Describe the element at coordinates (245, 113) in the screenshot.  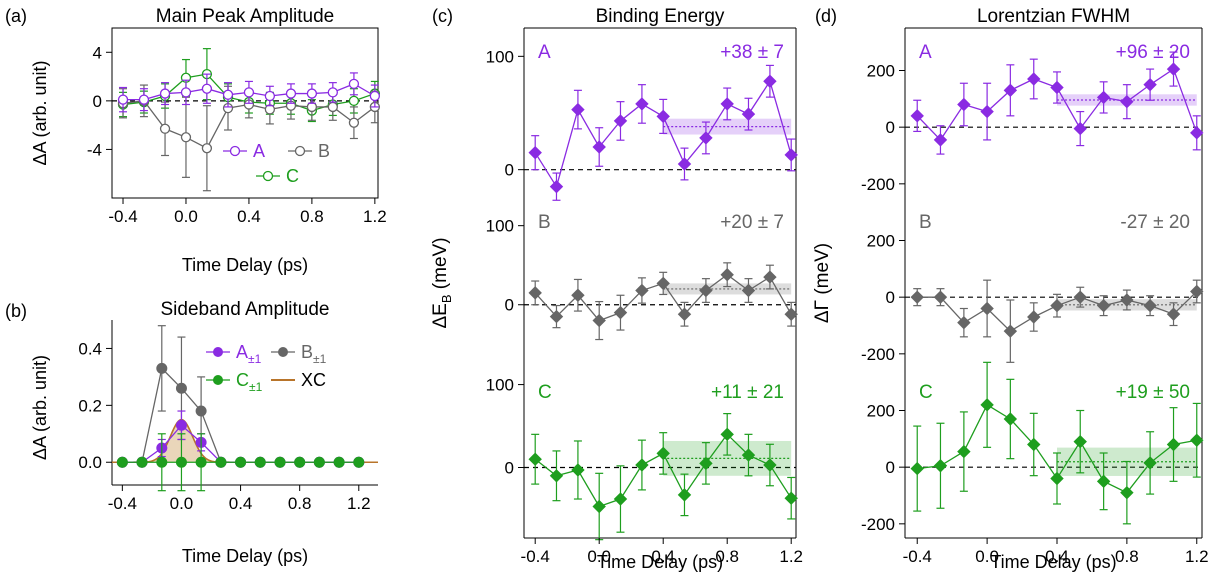
I see `plot-frame-a` at that location.